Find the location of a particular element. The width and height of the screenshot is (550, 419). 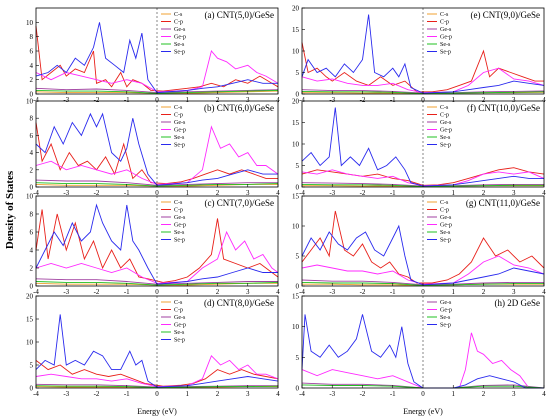

y-tick-label: 6 is located at coordinates (32, 52).